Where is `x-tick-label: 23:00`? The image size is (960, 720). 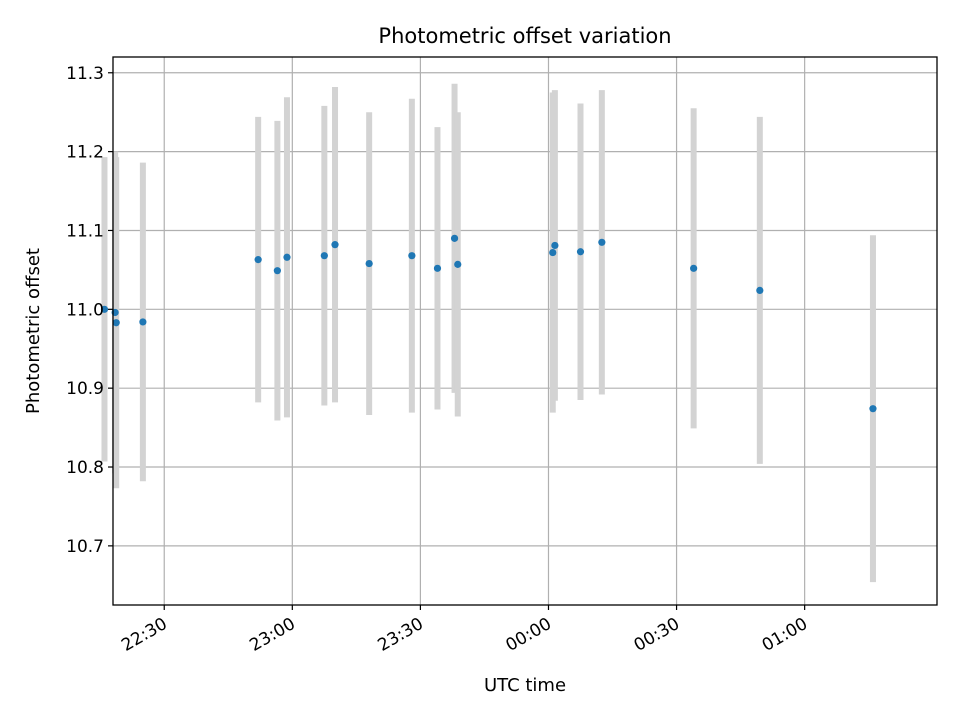 x-tick-label: 23:00 is located at coordinates (272, 635).